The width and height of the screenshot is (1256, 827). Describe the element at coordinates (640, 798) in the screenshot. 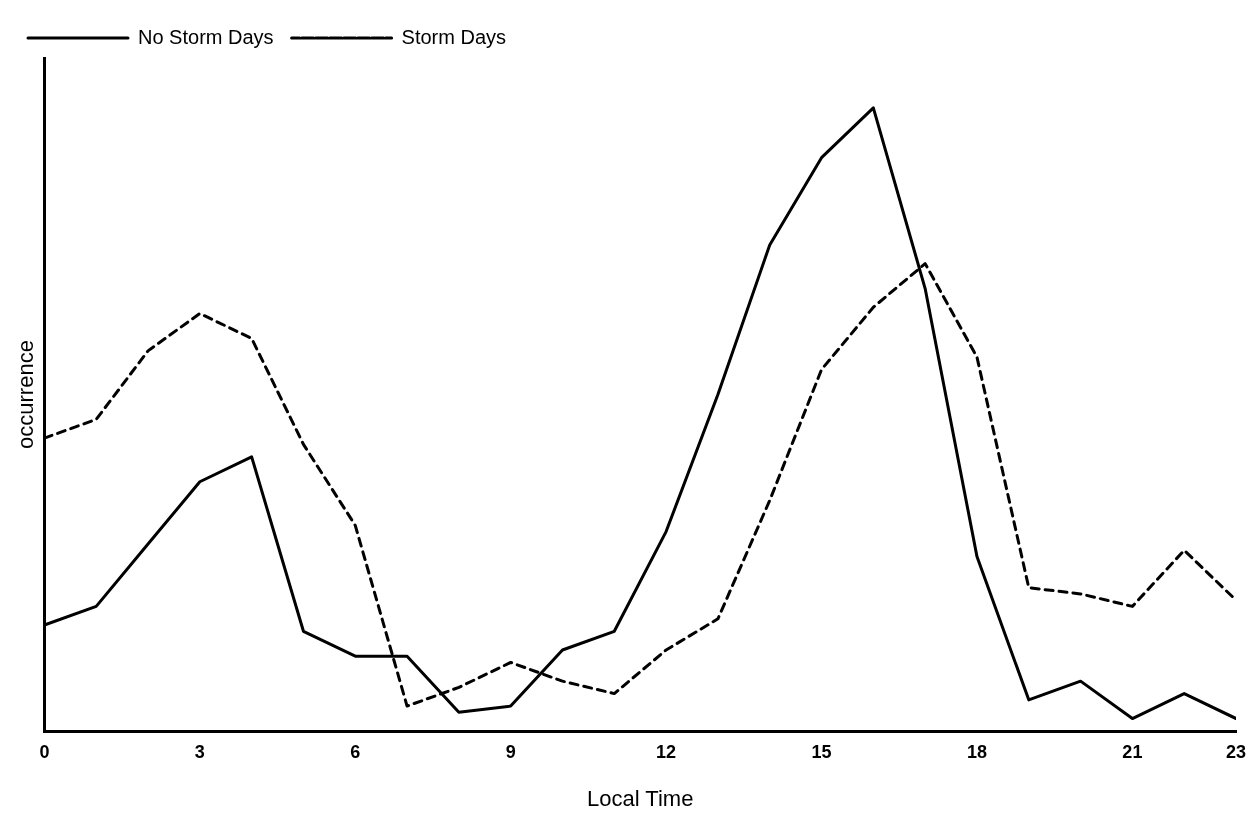

I see `x-axis-title: Local Time` at that location.